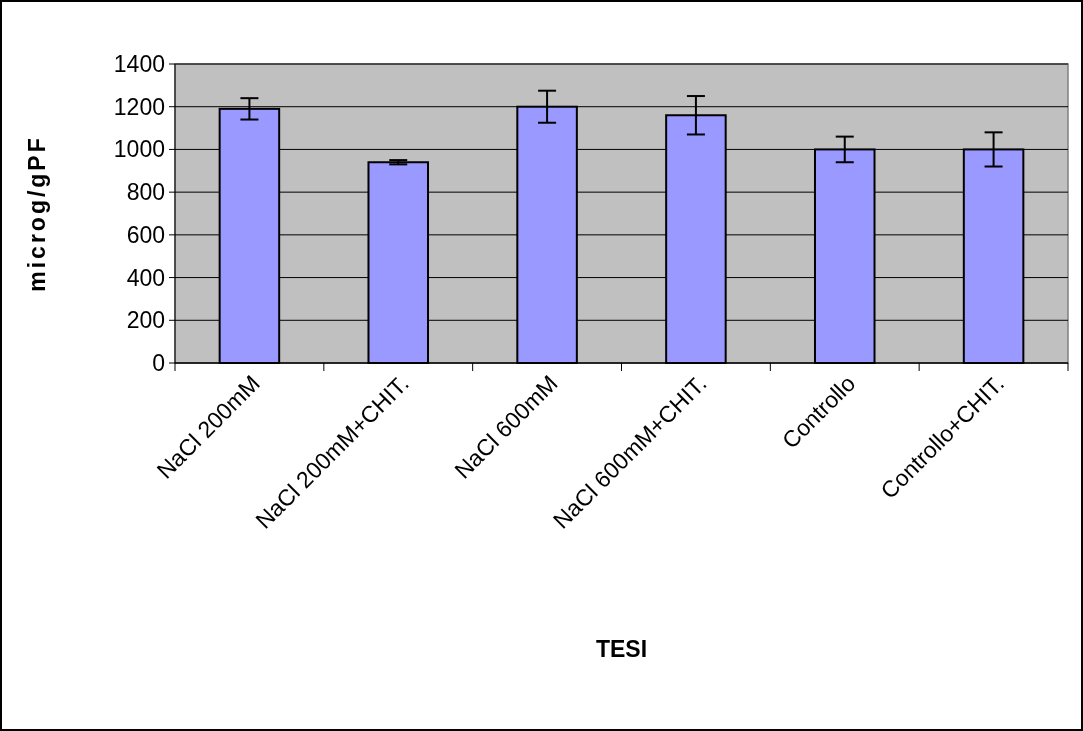  I want to click on y-axis-title: microg/gPF, so click(37, 213).